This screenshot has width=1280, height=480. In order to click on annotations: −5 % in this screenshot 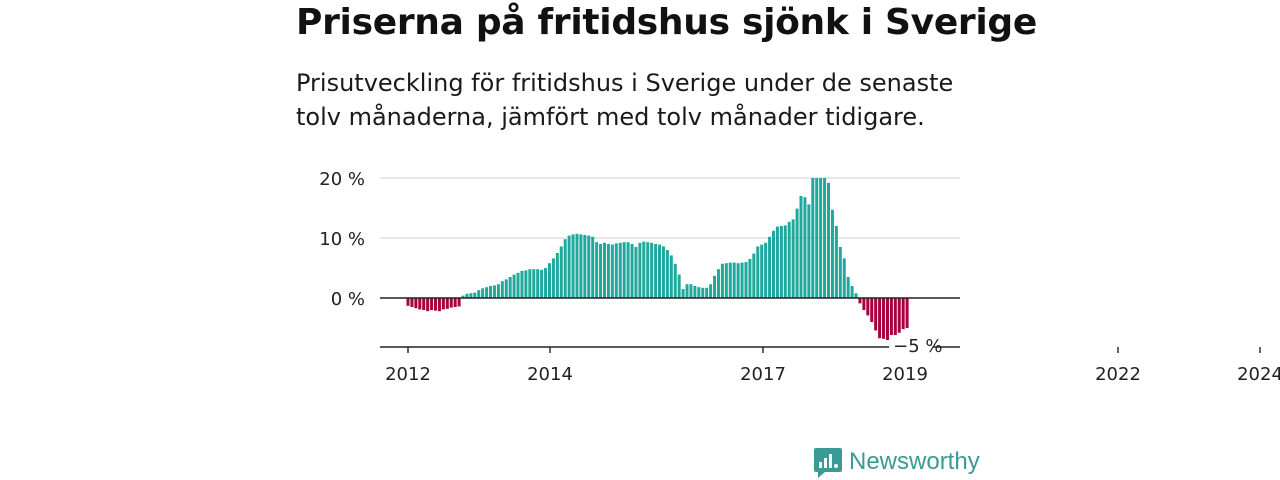, I will do `click(915, 346)`.